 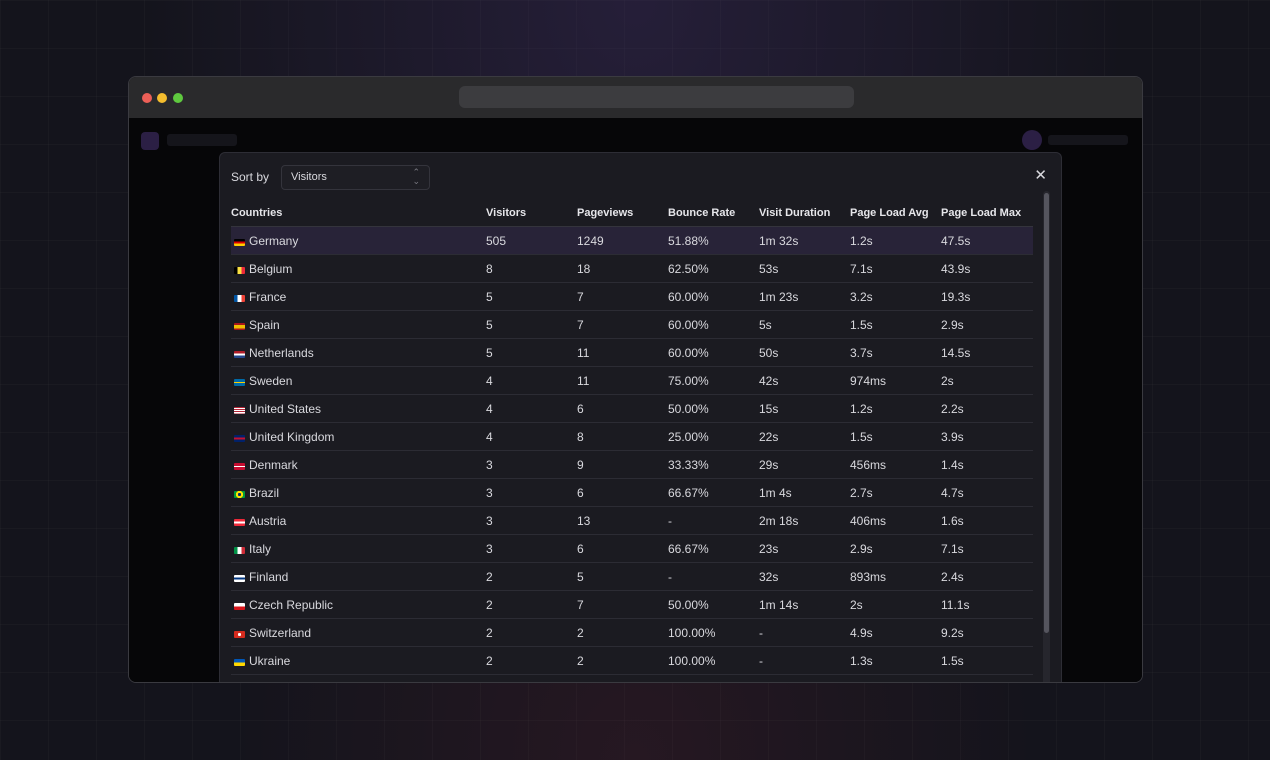 What do you see at coordinates (632, 576) in the screenshot?
I see `table-row: Finland 2 5-32s 893ms 2.4s` at bounding box center [632, 576].